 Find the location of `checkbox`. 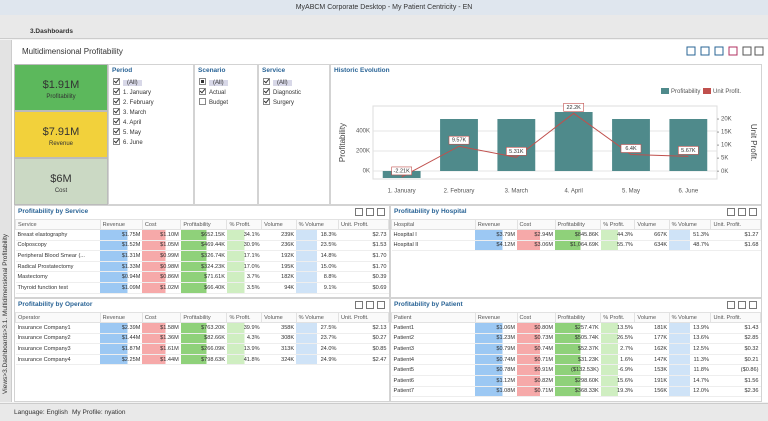

checkbox is located at coordinates (116, 121).